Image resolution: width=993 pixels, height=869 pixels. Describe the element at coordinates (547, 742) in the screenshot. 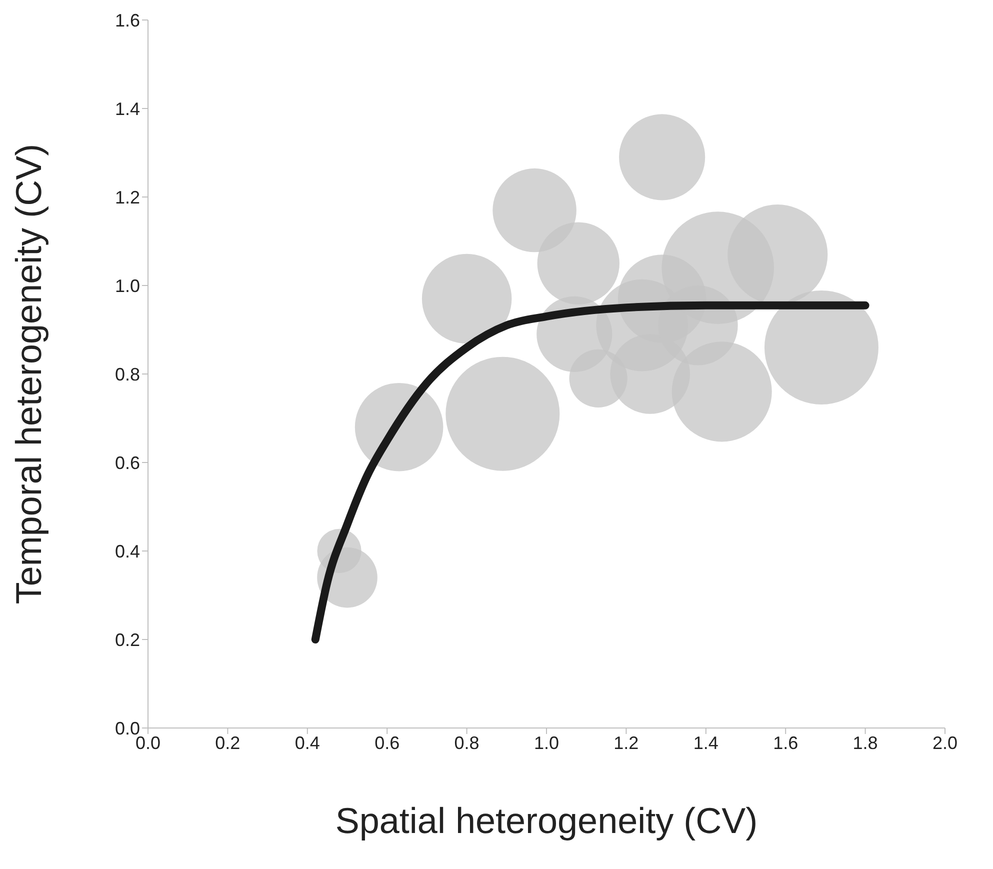

I see `x-tick-label: 1.0` at that location.